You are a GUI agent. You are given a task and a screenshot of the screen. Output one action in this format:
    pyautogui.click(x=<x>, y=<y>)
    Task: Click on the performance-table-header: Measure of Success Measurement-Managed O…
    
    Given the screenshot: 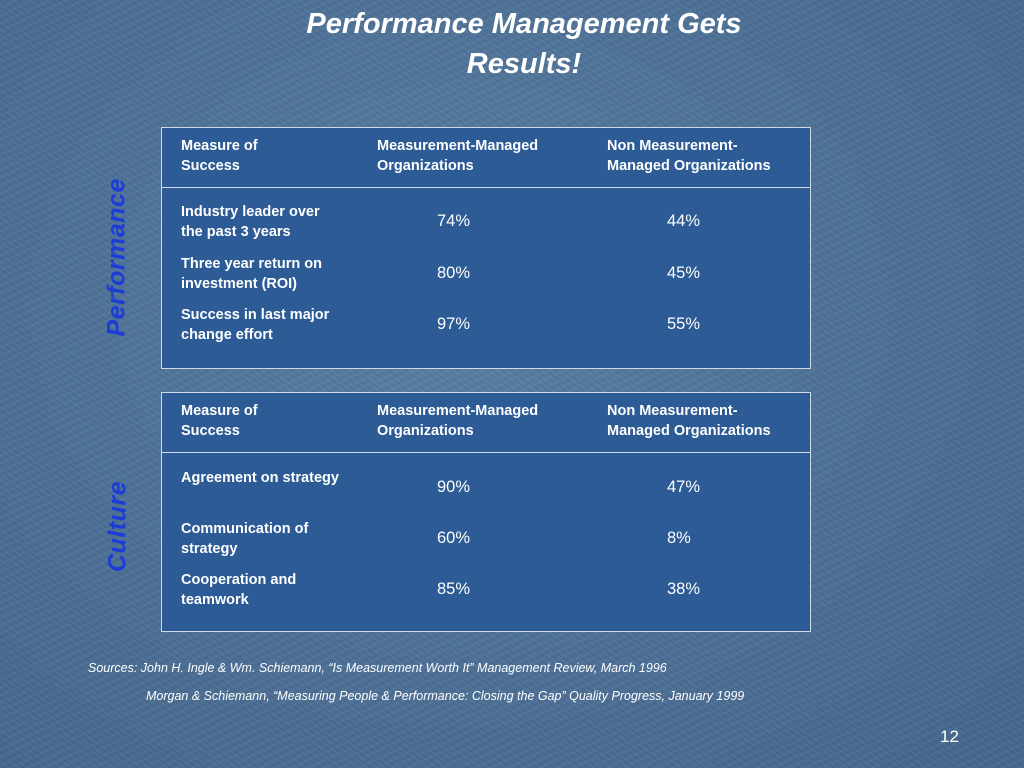 What is the action you would take?
    pyautogui.click(x=486, y=158)
    